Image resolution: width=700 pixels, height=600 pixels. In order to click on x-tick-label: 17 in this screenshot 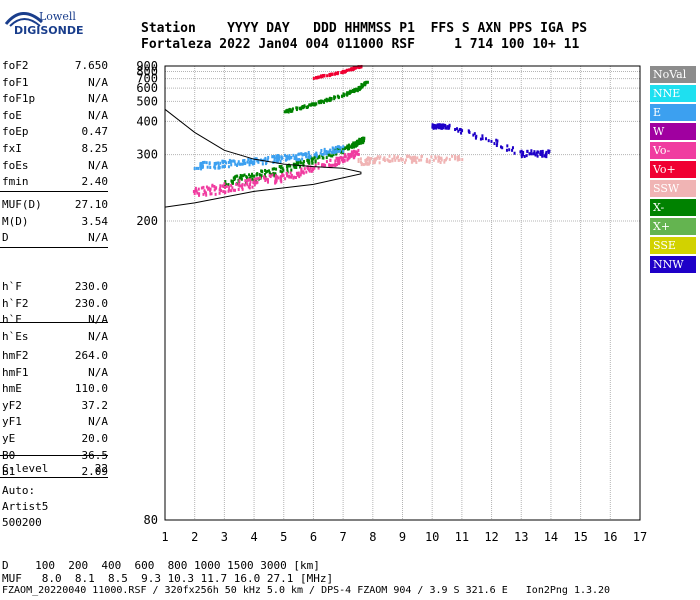, I will do `click(640, 537)`.